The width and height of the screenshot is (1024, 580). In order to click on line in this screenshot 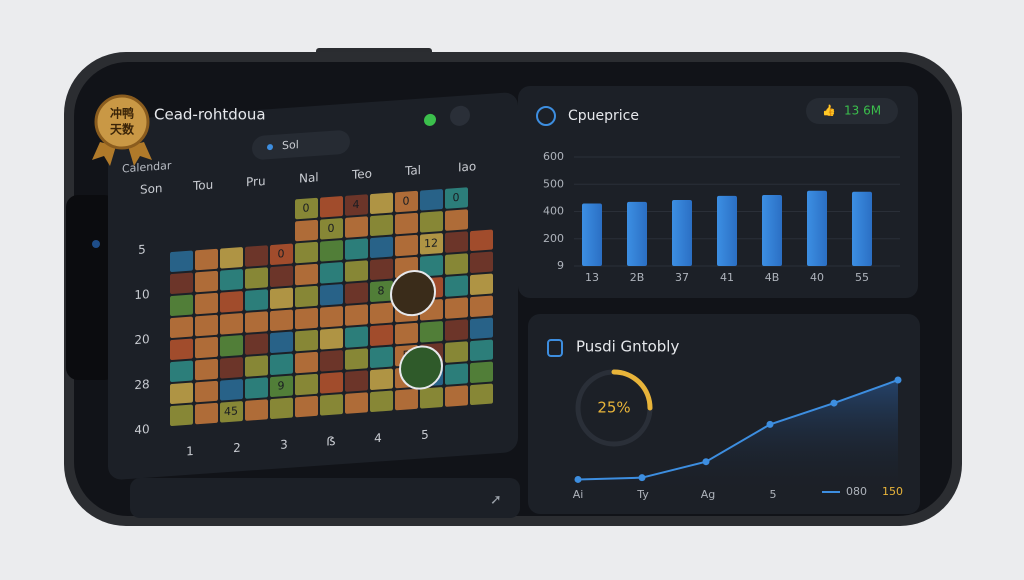, I will do `click(738, 430)`.